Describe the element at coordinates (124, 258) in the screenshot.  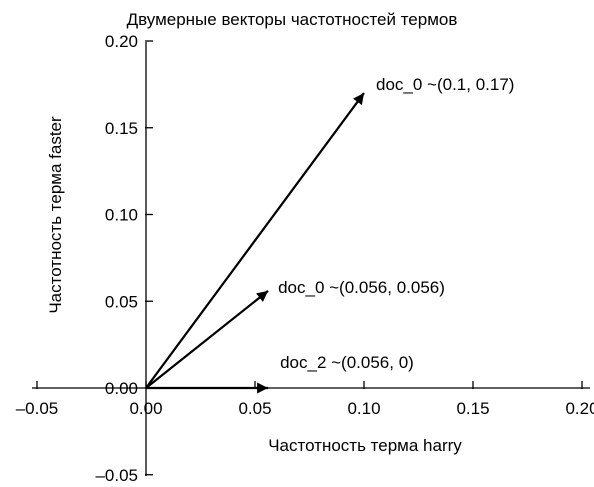
I see `y-ticks: –0.05 0.00 0.05 0.10 0.15 0.20` at that location.